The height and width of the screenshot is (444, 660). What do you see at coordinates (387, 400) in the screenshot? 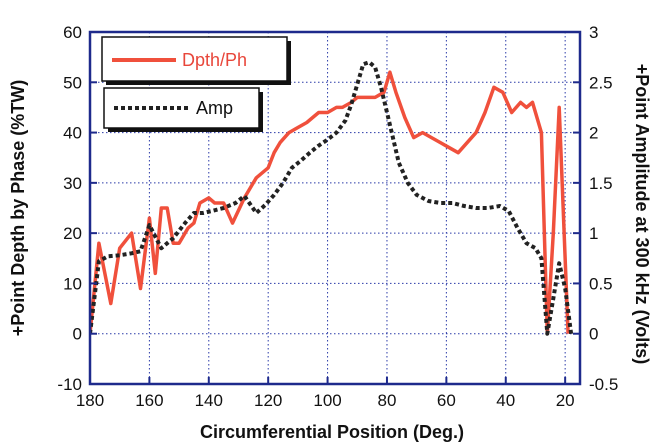
I see `x-tick-label: 80` at bounding box center [387, 400].